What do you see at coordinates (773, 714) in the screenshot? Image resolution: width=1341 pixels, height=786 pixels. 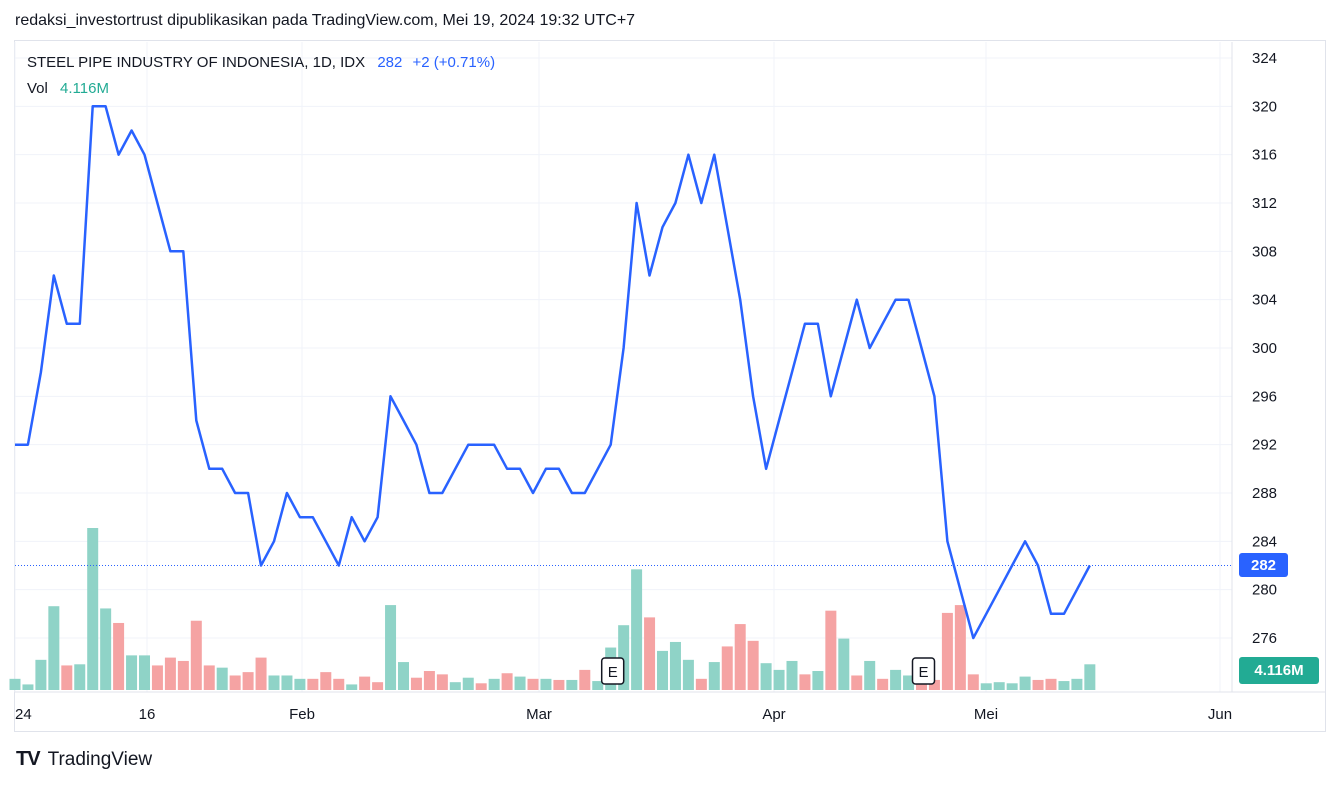 I see `x-tick-label: Apr` at bounding box center [773, 714].